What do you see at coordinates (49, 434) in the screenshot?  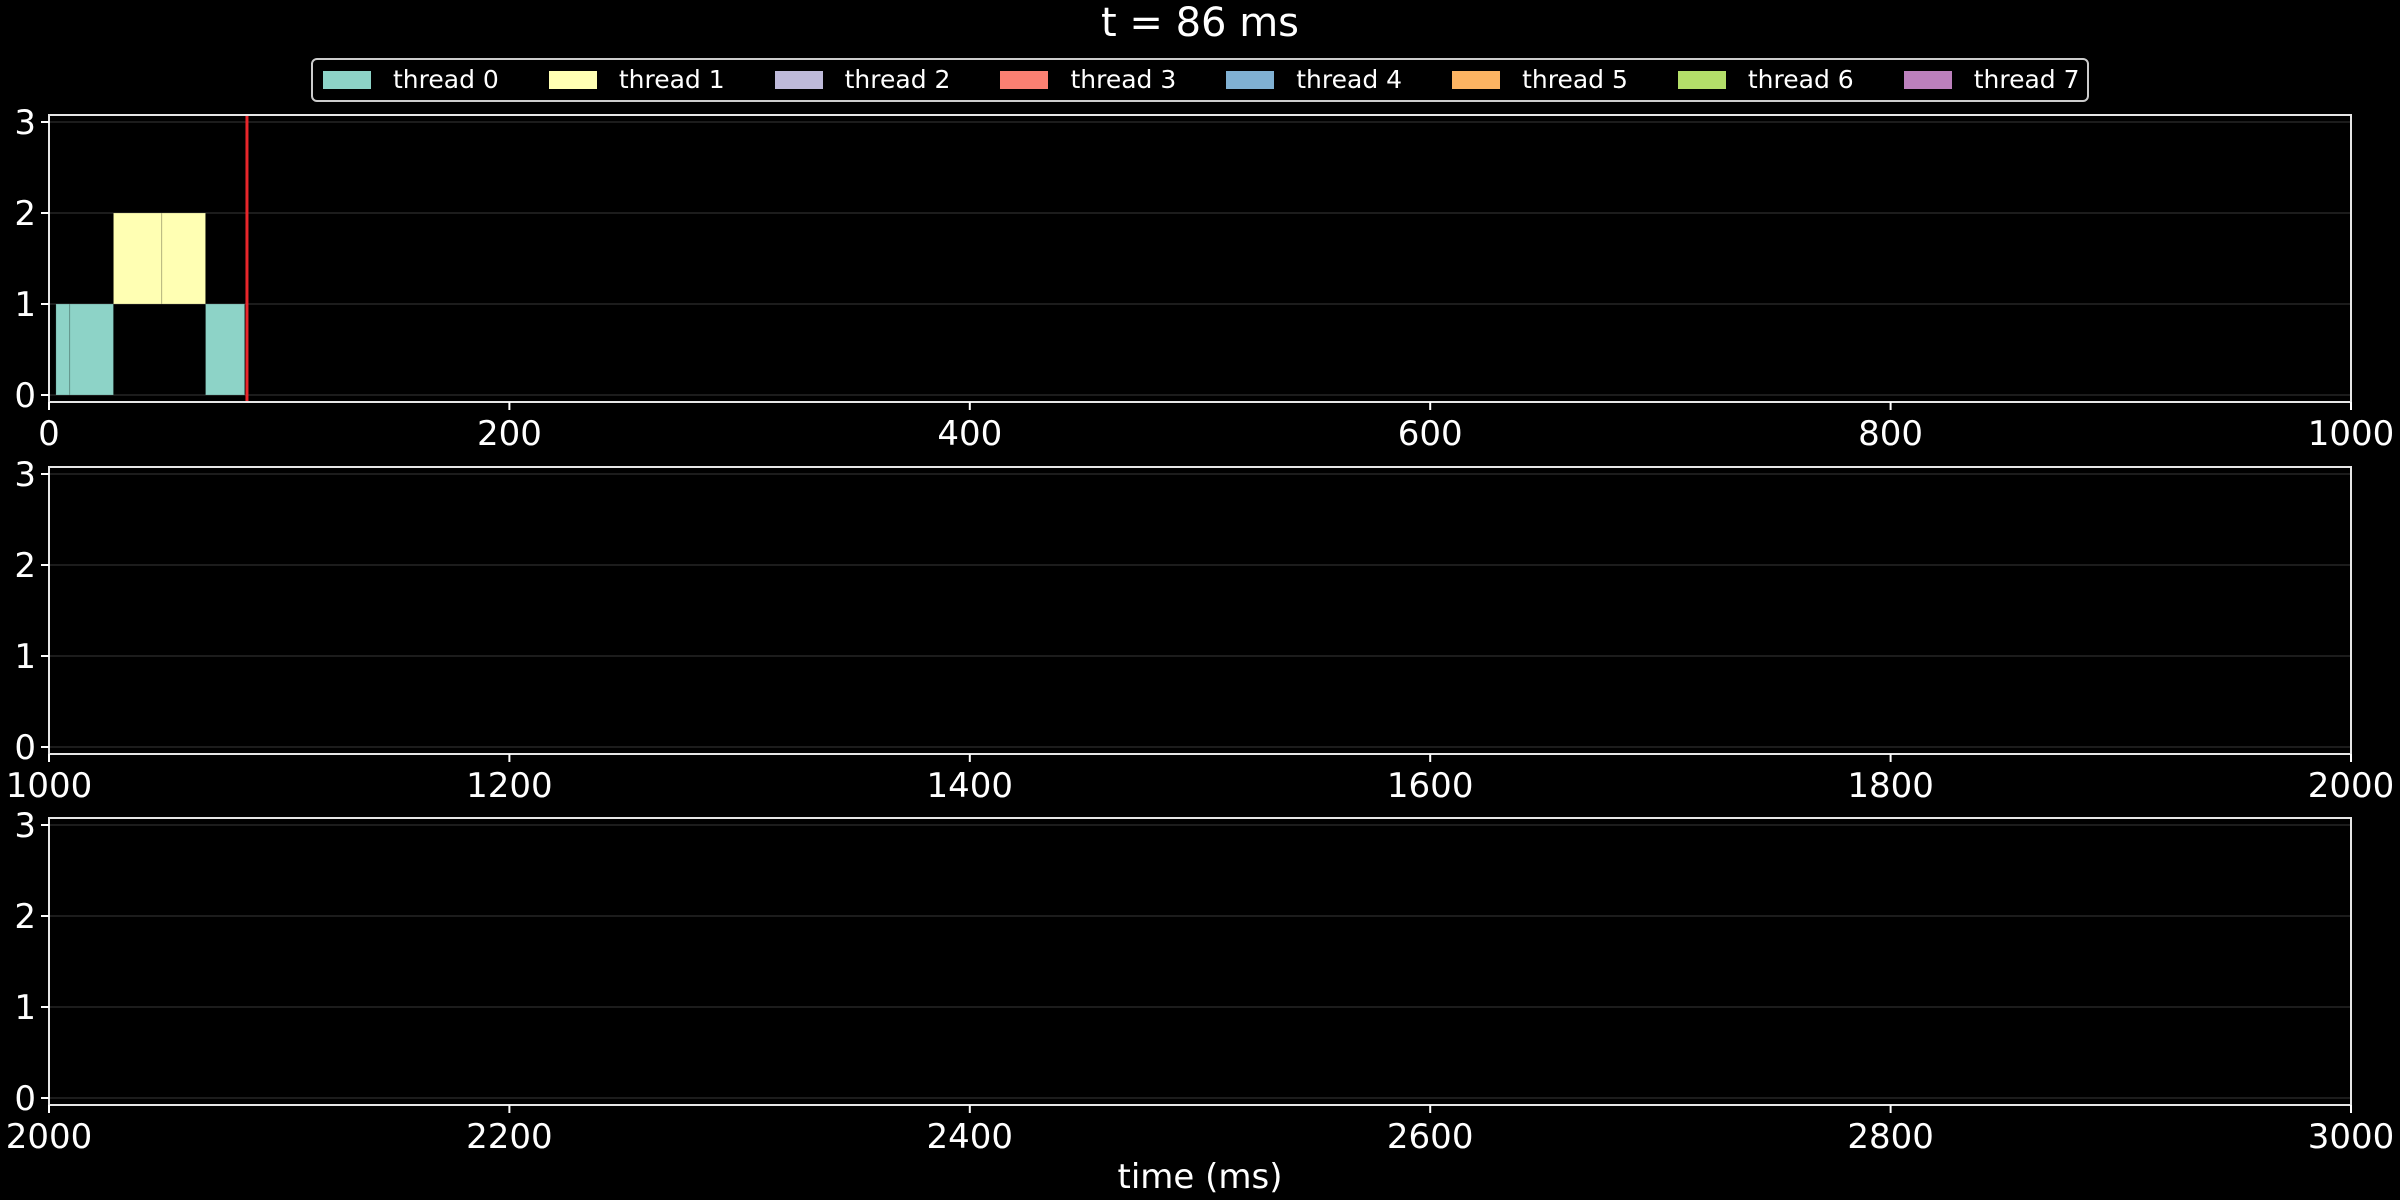 I see `x-tick-label: 0` at bounding box center [49, 434].